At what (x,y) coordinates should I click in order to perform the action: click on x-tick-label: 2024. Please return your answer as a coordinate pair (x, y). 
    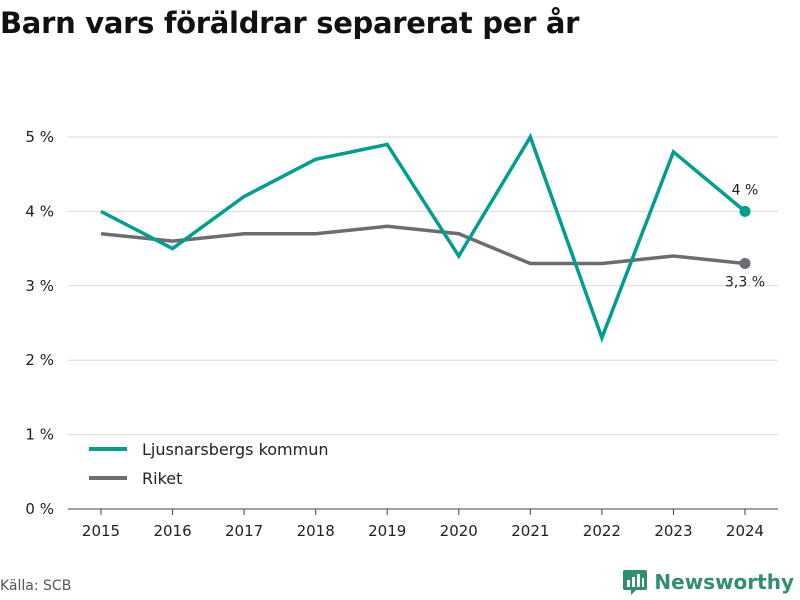
    Looking at the image, I should click on (745, 531).